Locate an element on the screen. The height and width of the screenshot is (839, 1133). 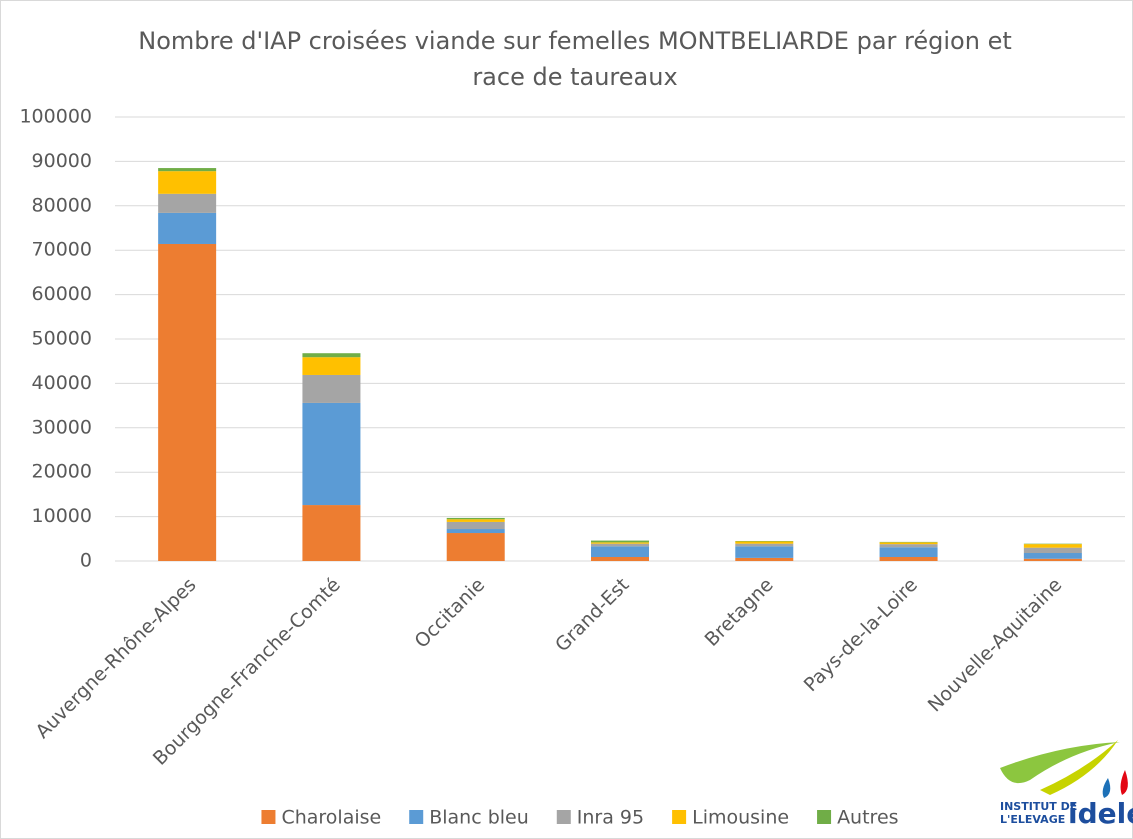
chart-title: race de taureaux is located at coordinates (574, 77).